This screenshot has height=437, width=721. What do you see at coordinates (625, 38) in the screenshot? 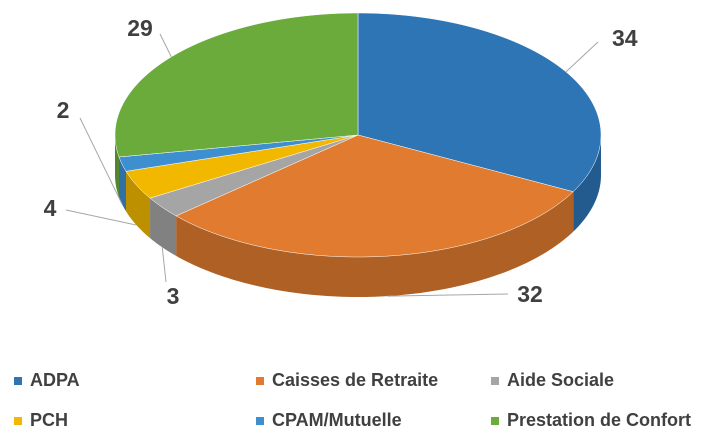
I see `data-label: 34` at bounding box center [625, 38].